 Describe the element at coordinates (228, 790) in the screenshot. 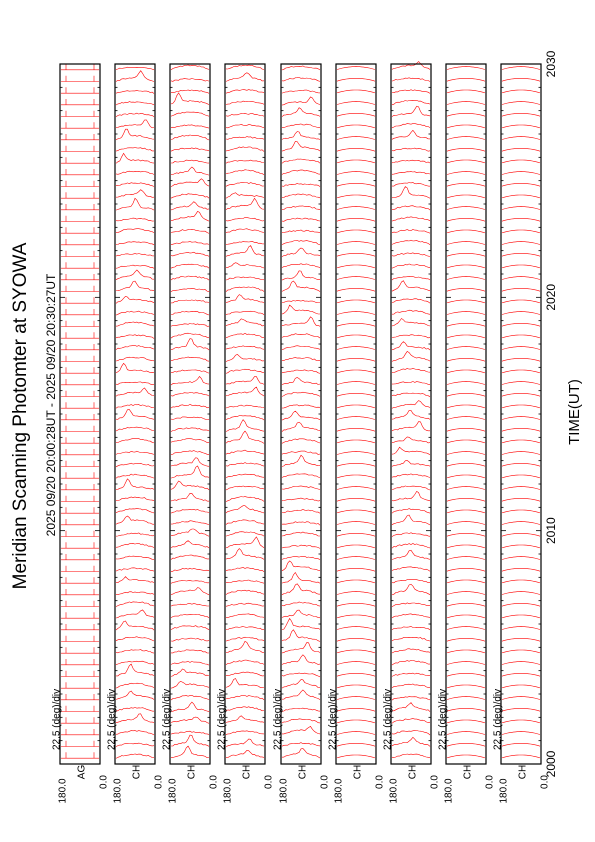

I see `y-tick-label: 180.0` at that location.